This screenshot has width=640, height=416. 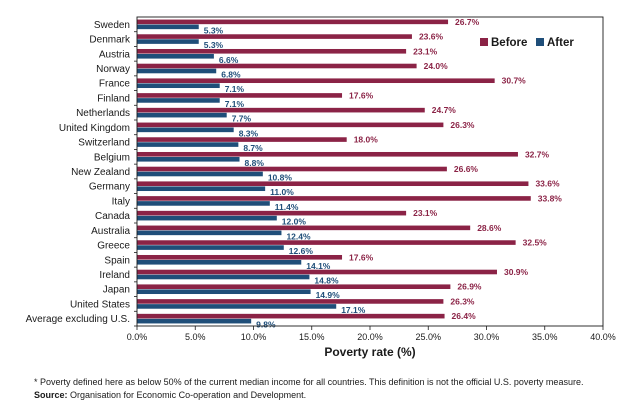 What do you see at coordinates (469, 287) in the screenshot?
I see `before-value-label: 26.9%` at bounding box center [469, 287].